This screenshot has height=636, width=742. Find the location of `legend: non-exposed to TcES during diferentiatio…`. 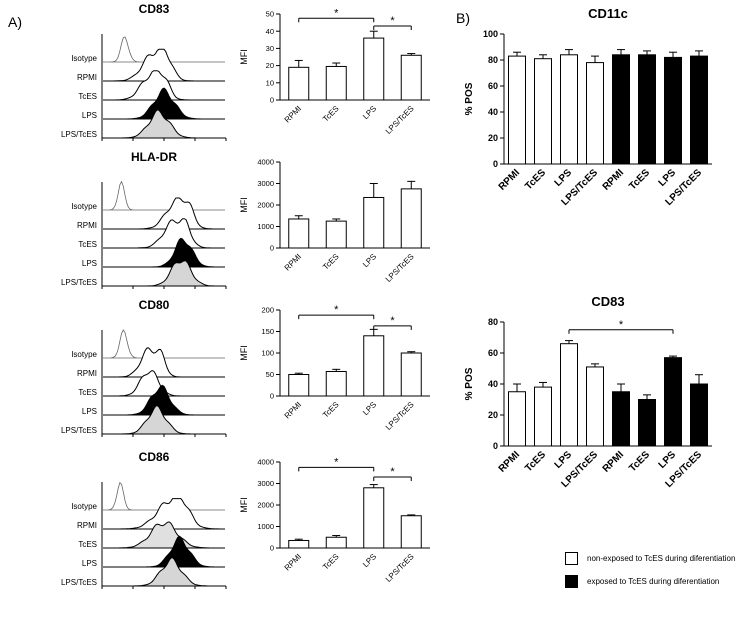

legend: non-exposed to TcES during diferentiatio… is located at coordinates (650, 575).